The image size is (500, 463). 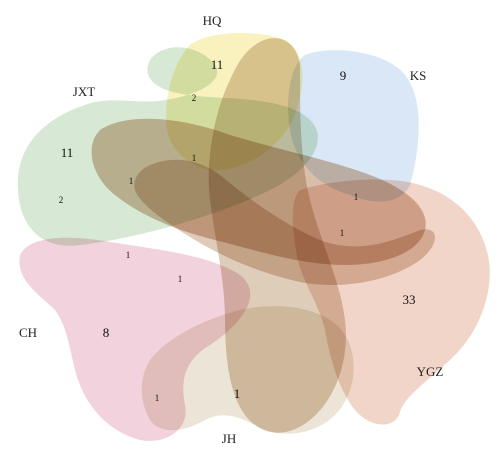 I want to click on count-jxt-mid: 1, so click(x=131, y=181).